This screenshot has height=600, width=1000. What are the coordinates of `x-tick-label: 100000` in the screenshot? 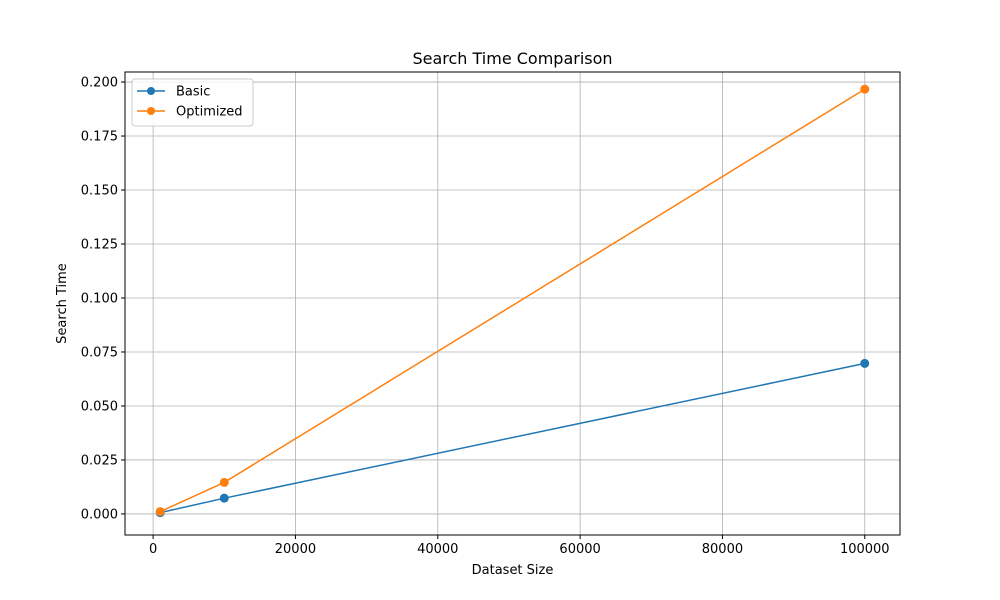 It's located at (865, 549).